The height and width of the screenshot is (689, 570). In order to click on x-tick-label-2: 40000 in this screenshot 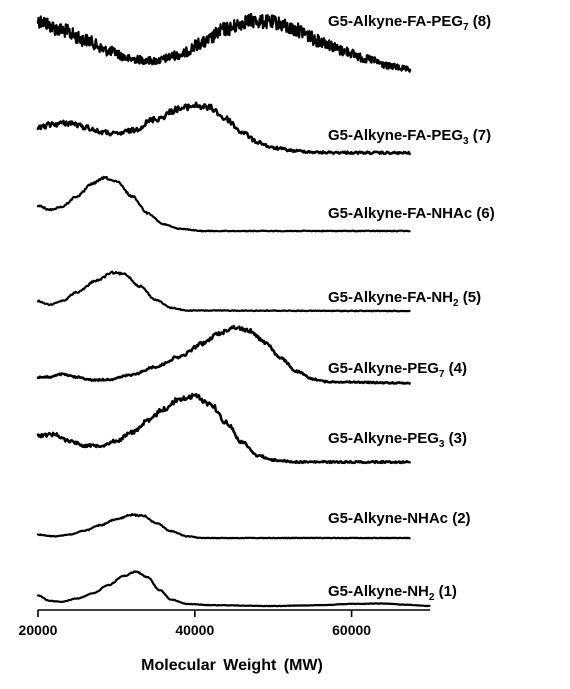, I will do `click(194, 630)`.